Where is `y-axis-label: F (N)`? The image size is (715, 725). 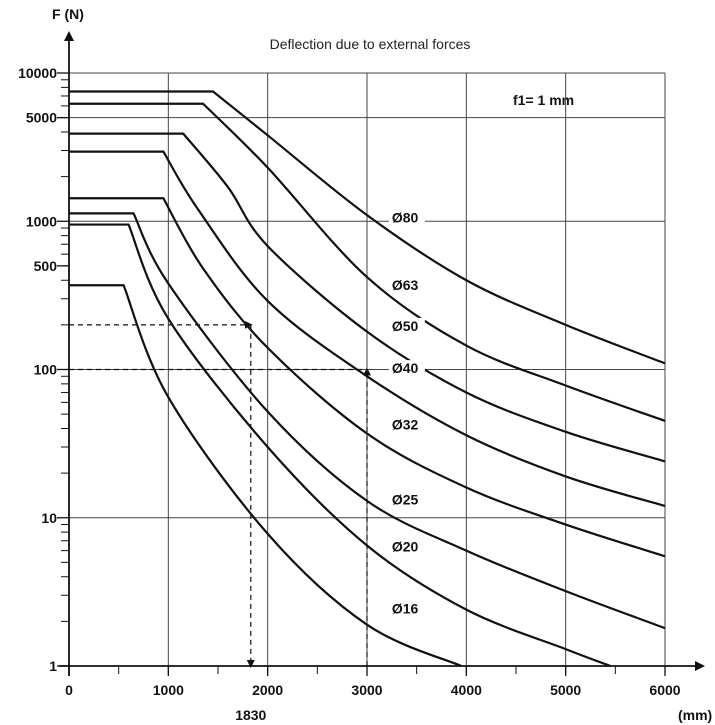 y-axis-label: F (N) is located at coordinates (68, 14).